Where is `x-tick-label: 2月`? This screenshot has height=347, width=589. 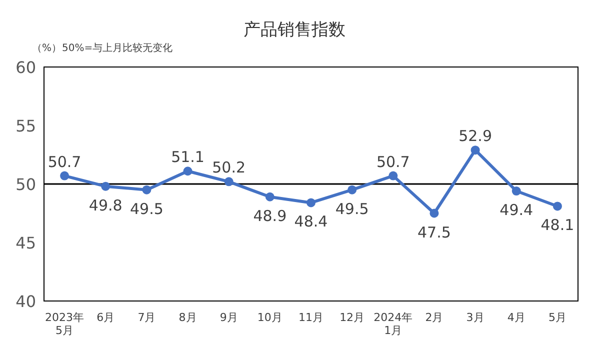
x-tick-label: 2月 is located at coordinates (434, 317).